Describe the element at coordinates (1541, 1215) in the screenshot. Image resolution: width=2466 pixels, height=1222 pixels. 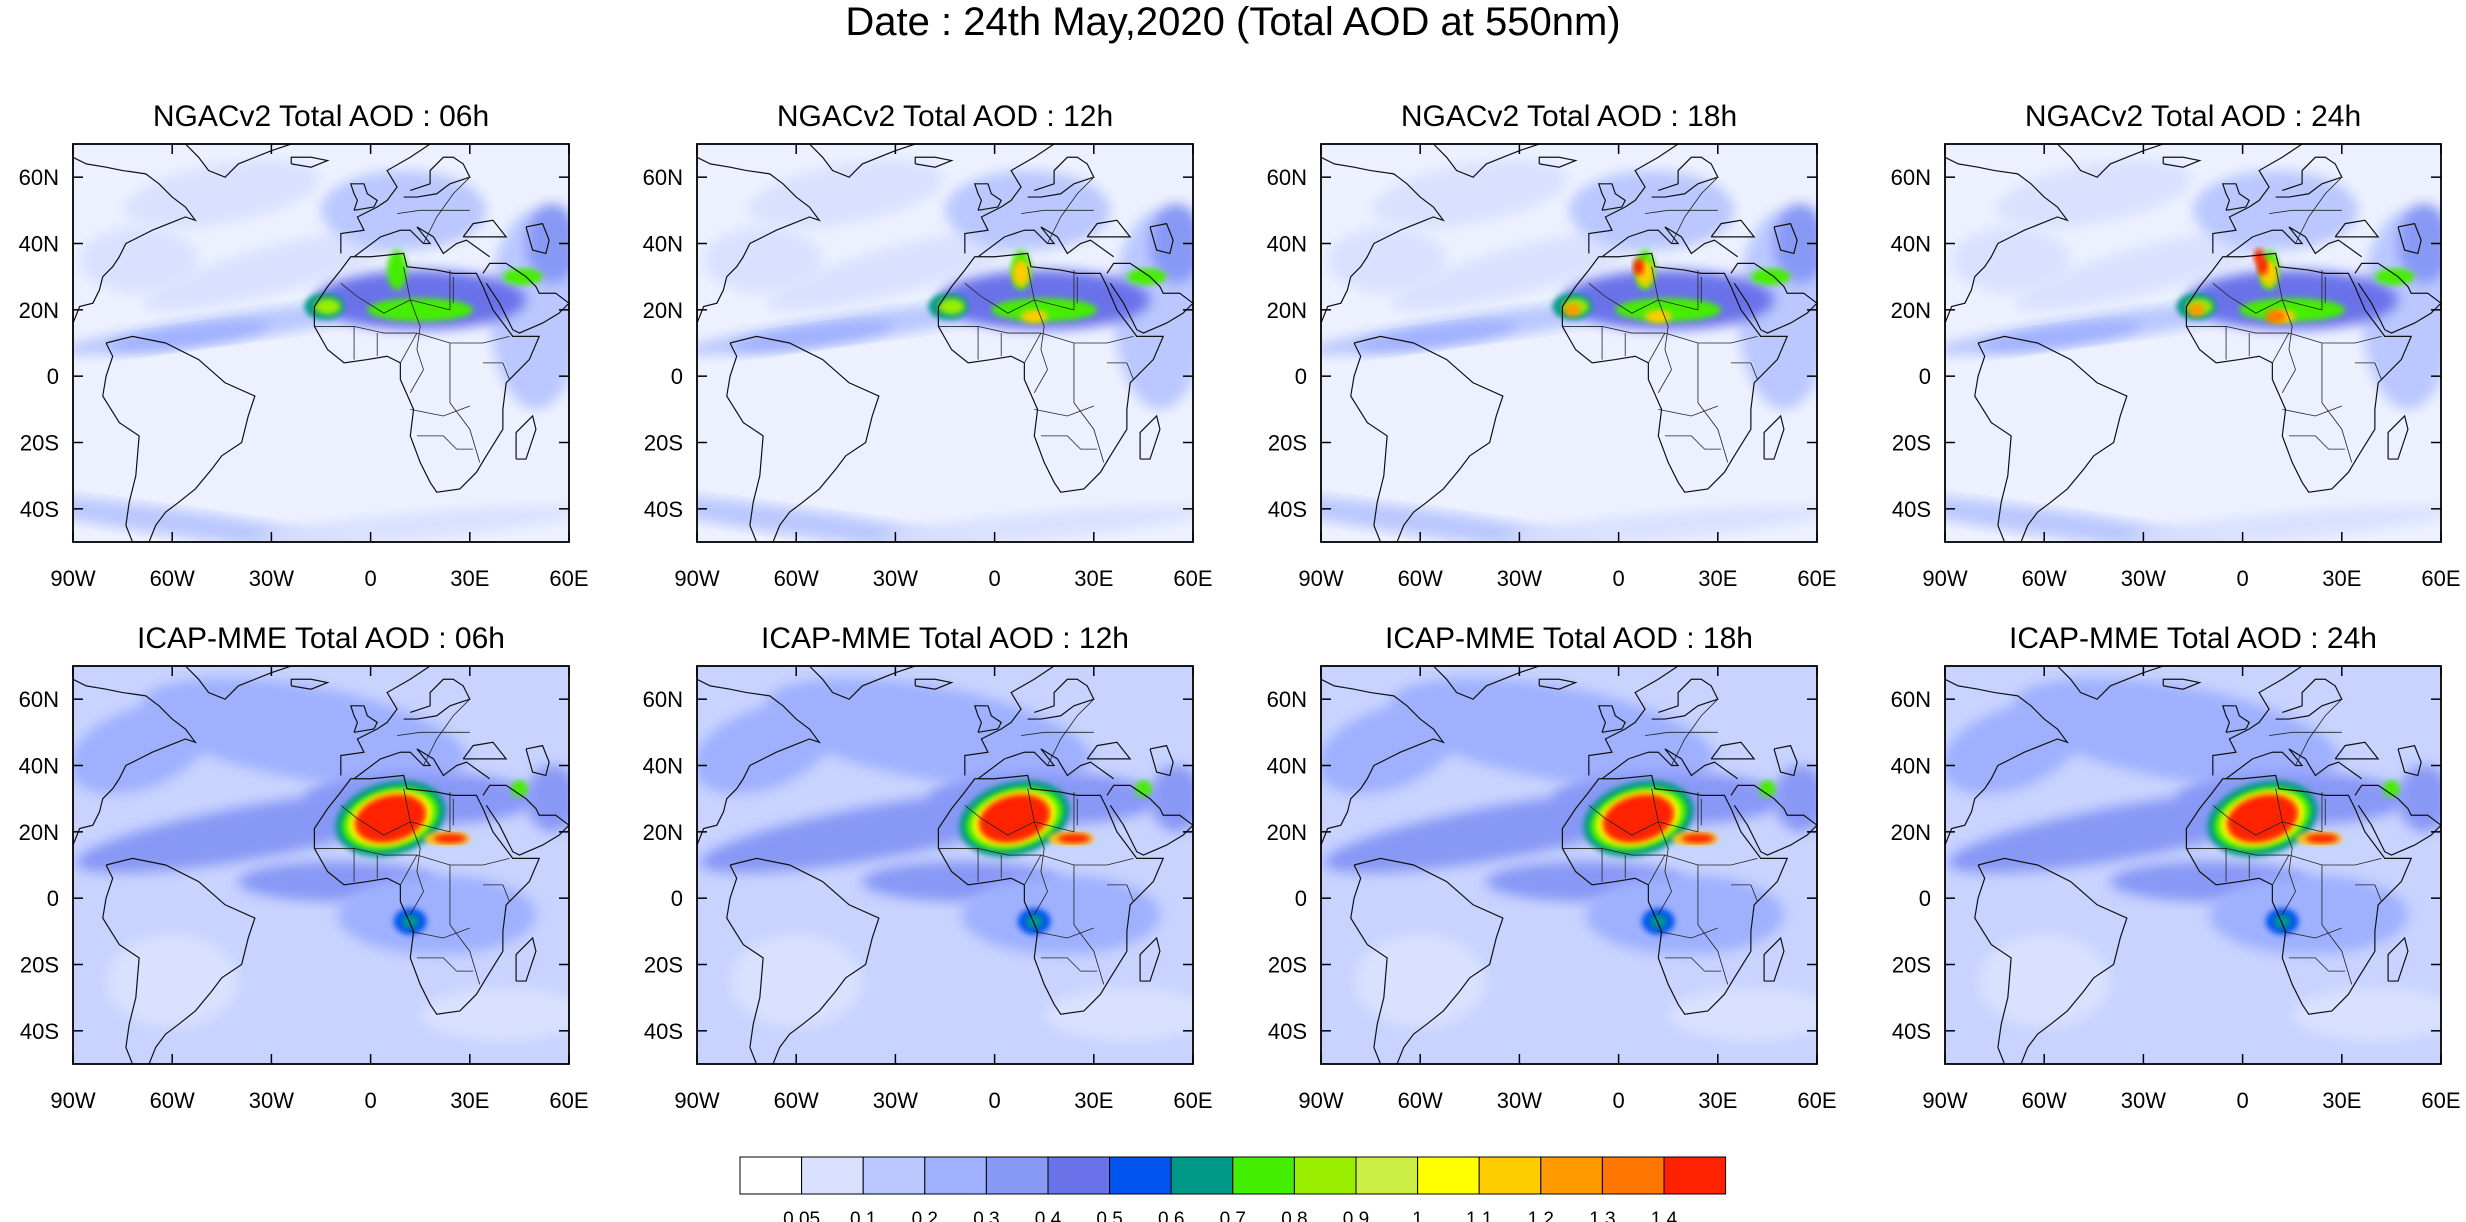
I see `colorbar-label: 1.2` at that location.